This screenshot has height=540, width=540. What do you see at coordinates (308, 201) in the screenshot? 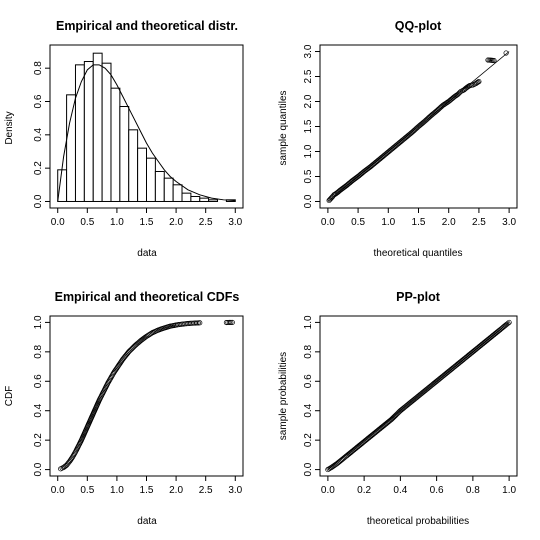
I see `qq-y-tick-label: 0.0` at bounding box center [308, 201].